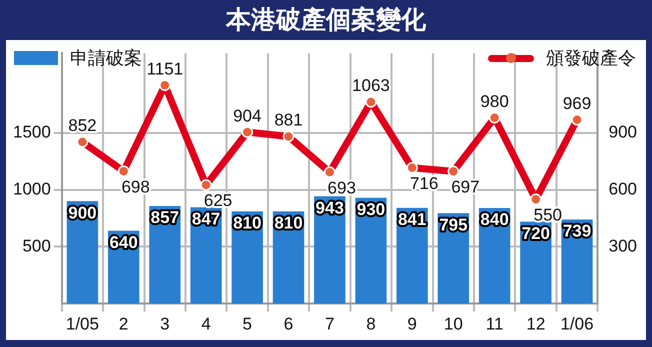  Describe the element at coordinates (465, 187) in the screenshot. I see `data-label: 697` at that location.